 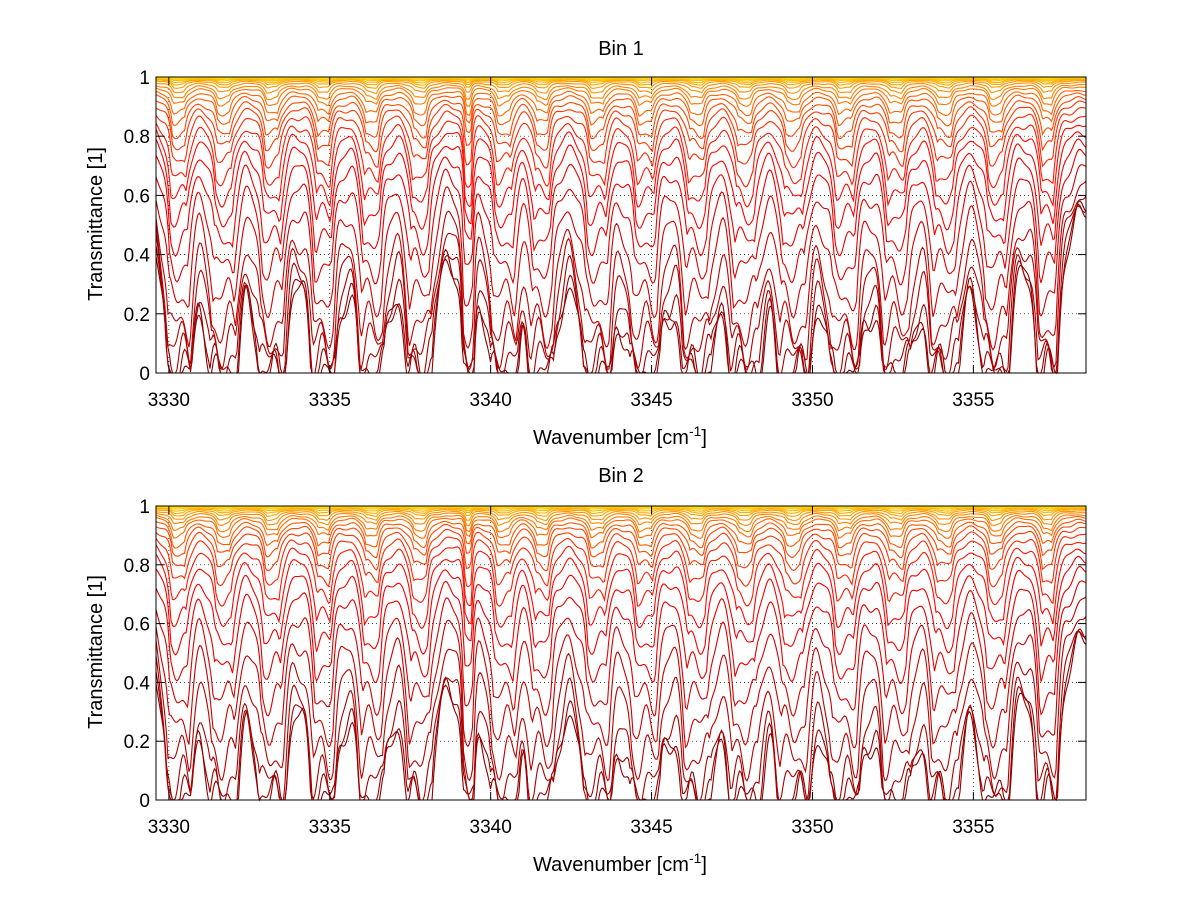 I want to click on chart-title: Bin 1, so click(x=621, y=49).